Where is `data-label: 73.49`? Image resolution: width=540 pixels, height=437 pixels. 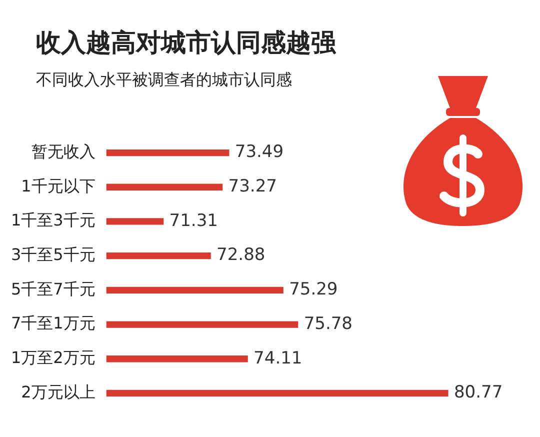 data-label: 73.49 is located at coordinates (259, 152).